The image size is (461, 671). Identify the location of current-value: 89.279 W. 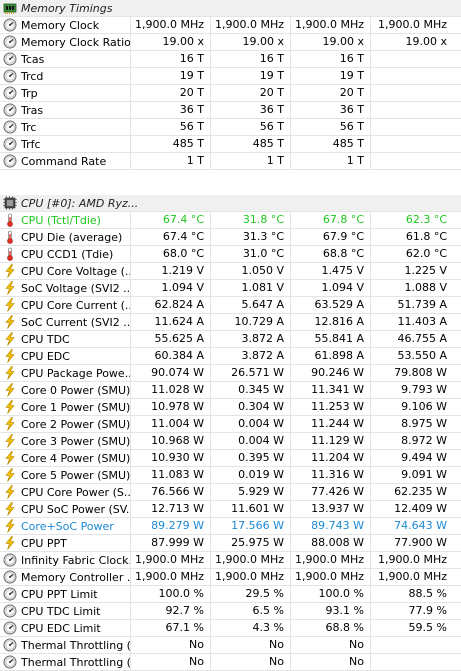
(171, 526).